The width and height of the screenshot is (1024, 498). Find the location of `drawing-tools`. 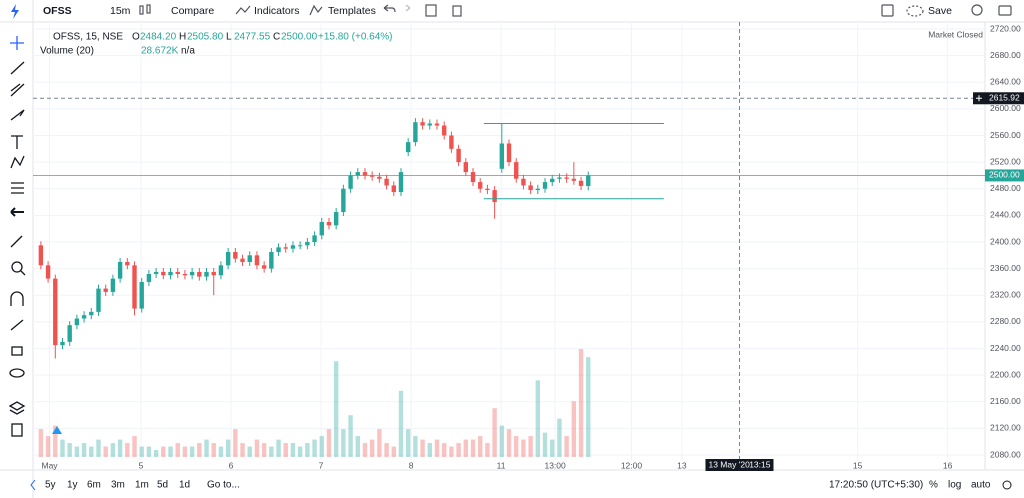

drawing-tools is located at coordinates (17, 236).